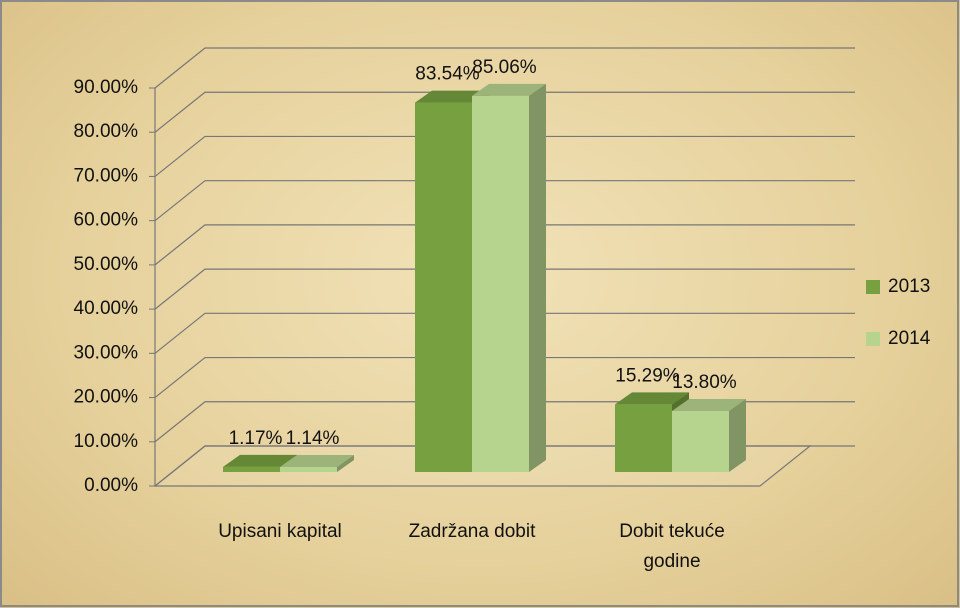  What do you see at coordinates (106, 87) in the screenshot?
I see `y-tick-label: 90.00%` at bounding box center [106, 87].